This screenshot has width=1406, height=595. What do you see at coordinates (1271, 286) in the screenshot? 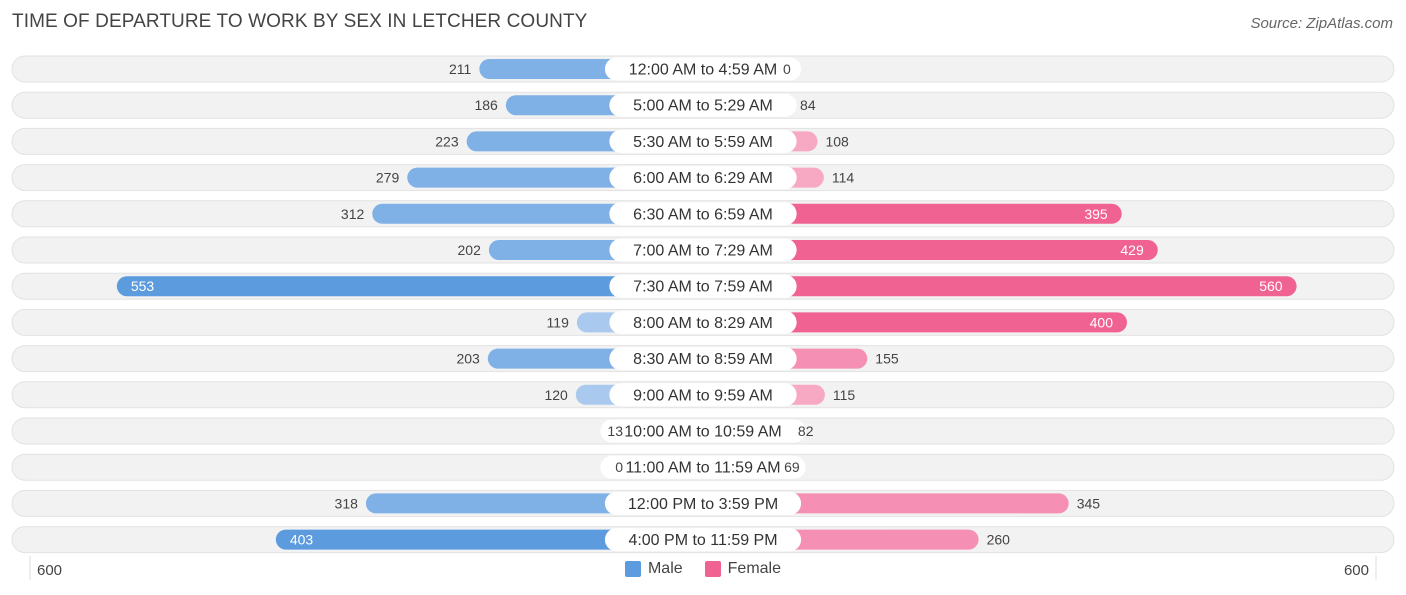
I see `value-label-female: 560` at bounding box center [1271, 286].